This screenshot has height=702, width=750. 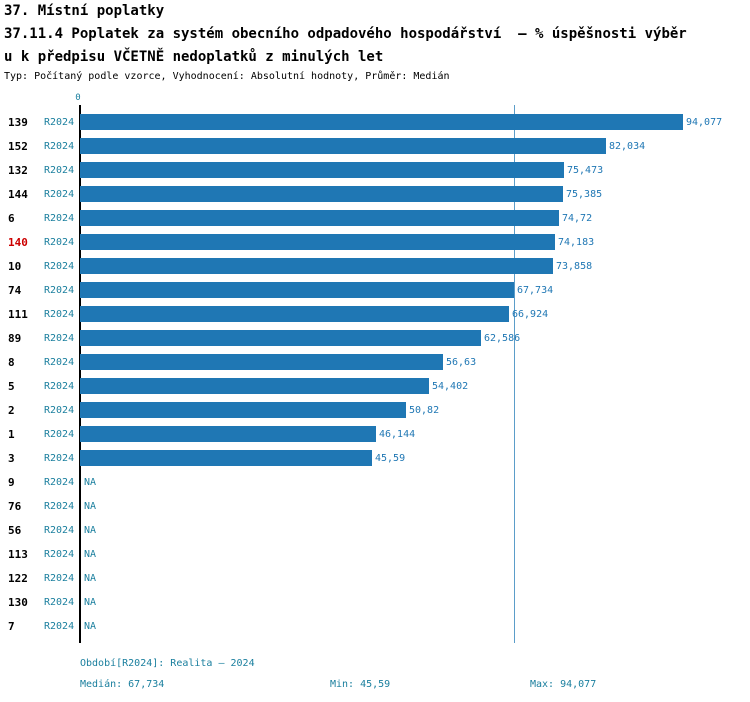 I want to click on row-id: 76, so click(x=15, y=506).